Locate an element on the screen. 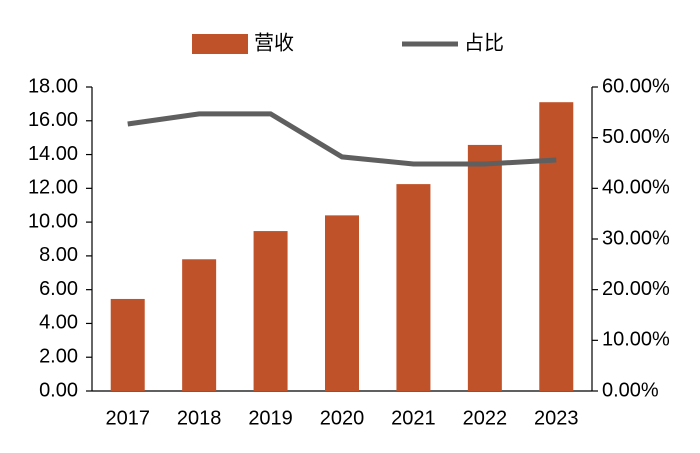 The width and height of the screenshot is (700, 453). y2-tick-label: 40.00% is located at coordinates (636, 188).